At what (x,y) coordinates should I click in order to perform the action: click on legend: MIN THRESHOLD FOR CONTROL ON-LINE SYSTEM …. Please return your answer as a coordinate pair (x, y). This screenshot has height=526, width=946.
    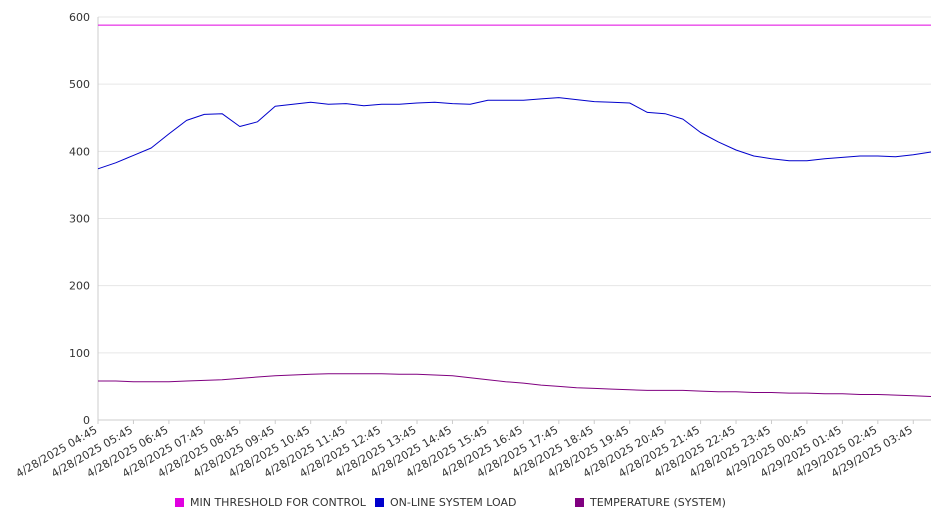
    Looking at the image, I should click on (473, 507).